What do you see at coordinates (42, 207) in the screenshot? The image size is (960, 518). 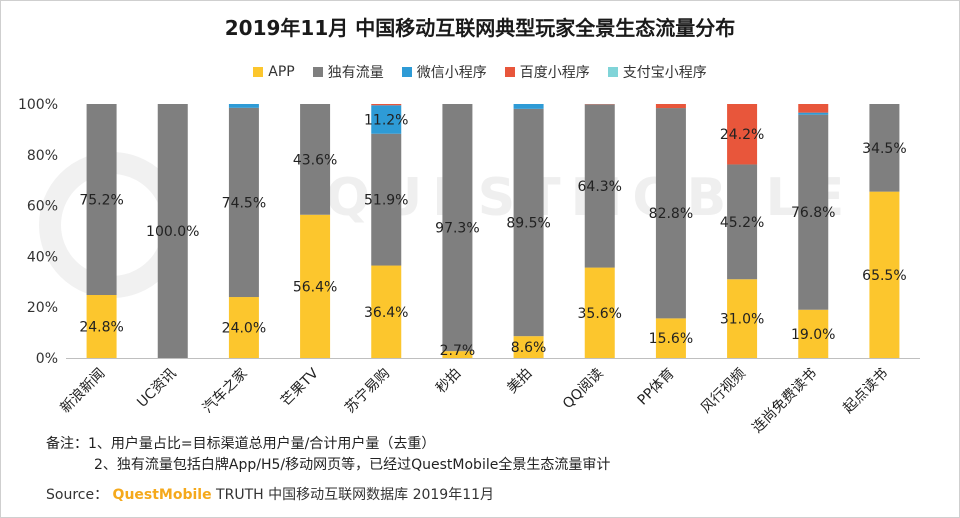 I see `y-tick-label: 60%` at bounding box center [42, 207].